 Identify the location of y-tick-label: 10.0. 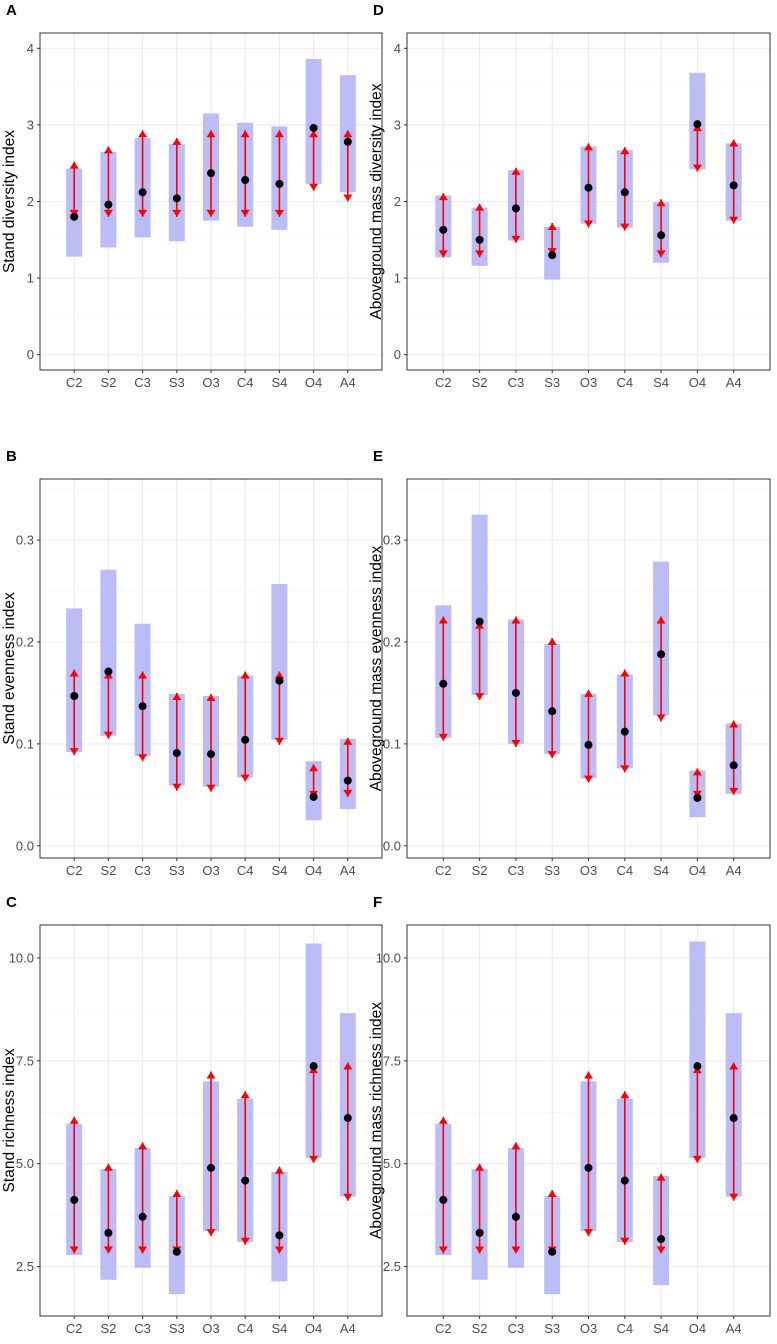
(388, 957).